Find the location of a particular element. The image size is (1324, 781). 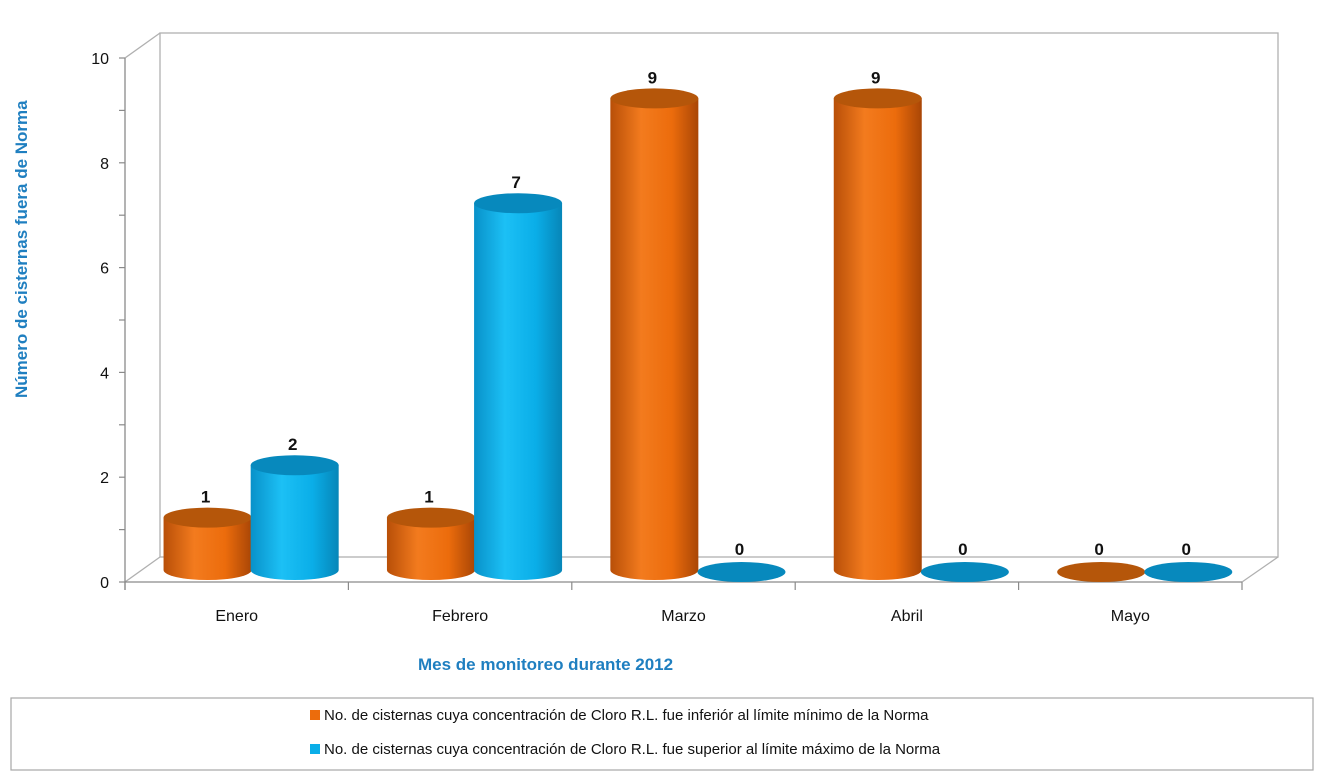

y-axis-title: Número de cisternas fuera de Norma is located at coordinates (21, 249).